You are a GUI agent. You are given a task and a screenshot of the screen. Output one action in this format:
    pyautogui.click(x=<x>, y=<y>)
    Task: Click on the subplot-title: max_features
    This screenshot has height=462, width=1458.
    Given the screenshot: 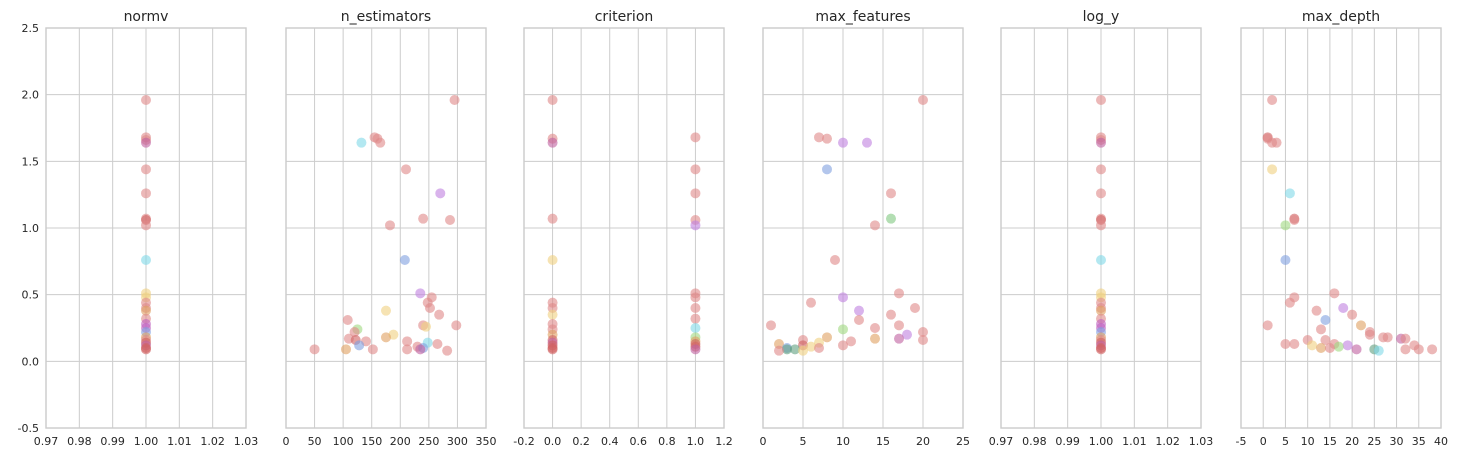 What is the action you would take?
    pyautogui.click(x=862, y=17)
    